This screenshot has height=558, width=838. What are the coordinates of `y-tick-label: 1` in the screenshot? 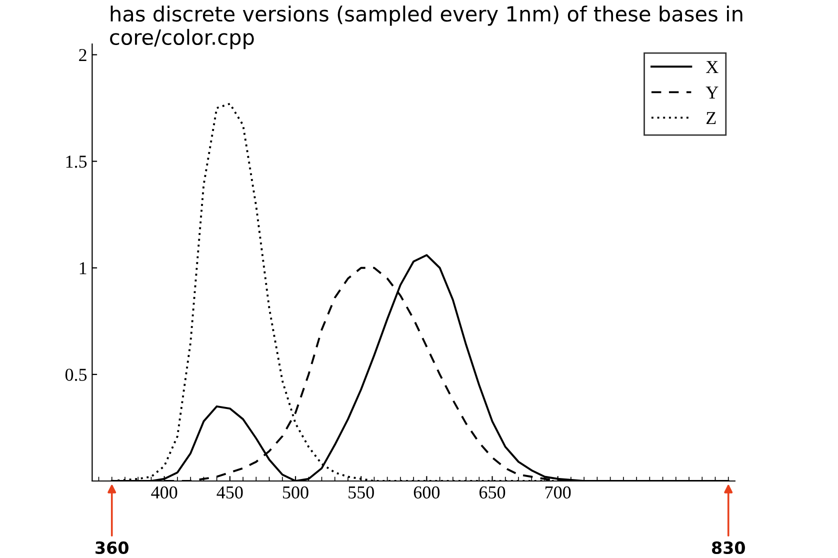 It's located at (83, 268).